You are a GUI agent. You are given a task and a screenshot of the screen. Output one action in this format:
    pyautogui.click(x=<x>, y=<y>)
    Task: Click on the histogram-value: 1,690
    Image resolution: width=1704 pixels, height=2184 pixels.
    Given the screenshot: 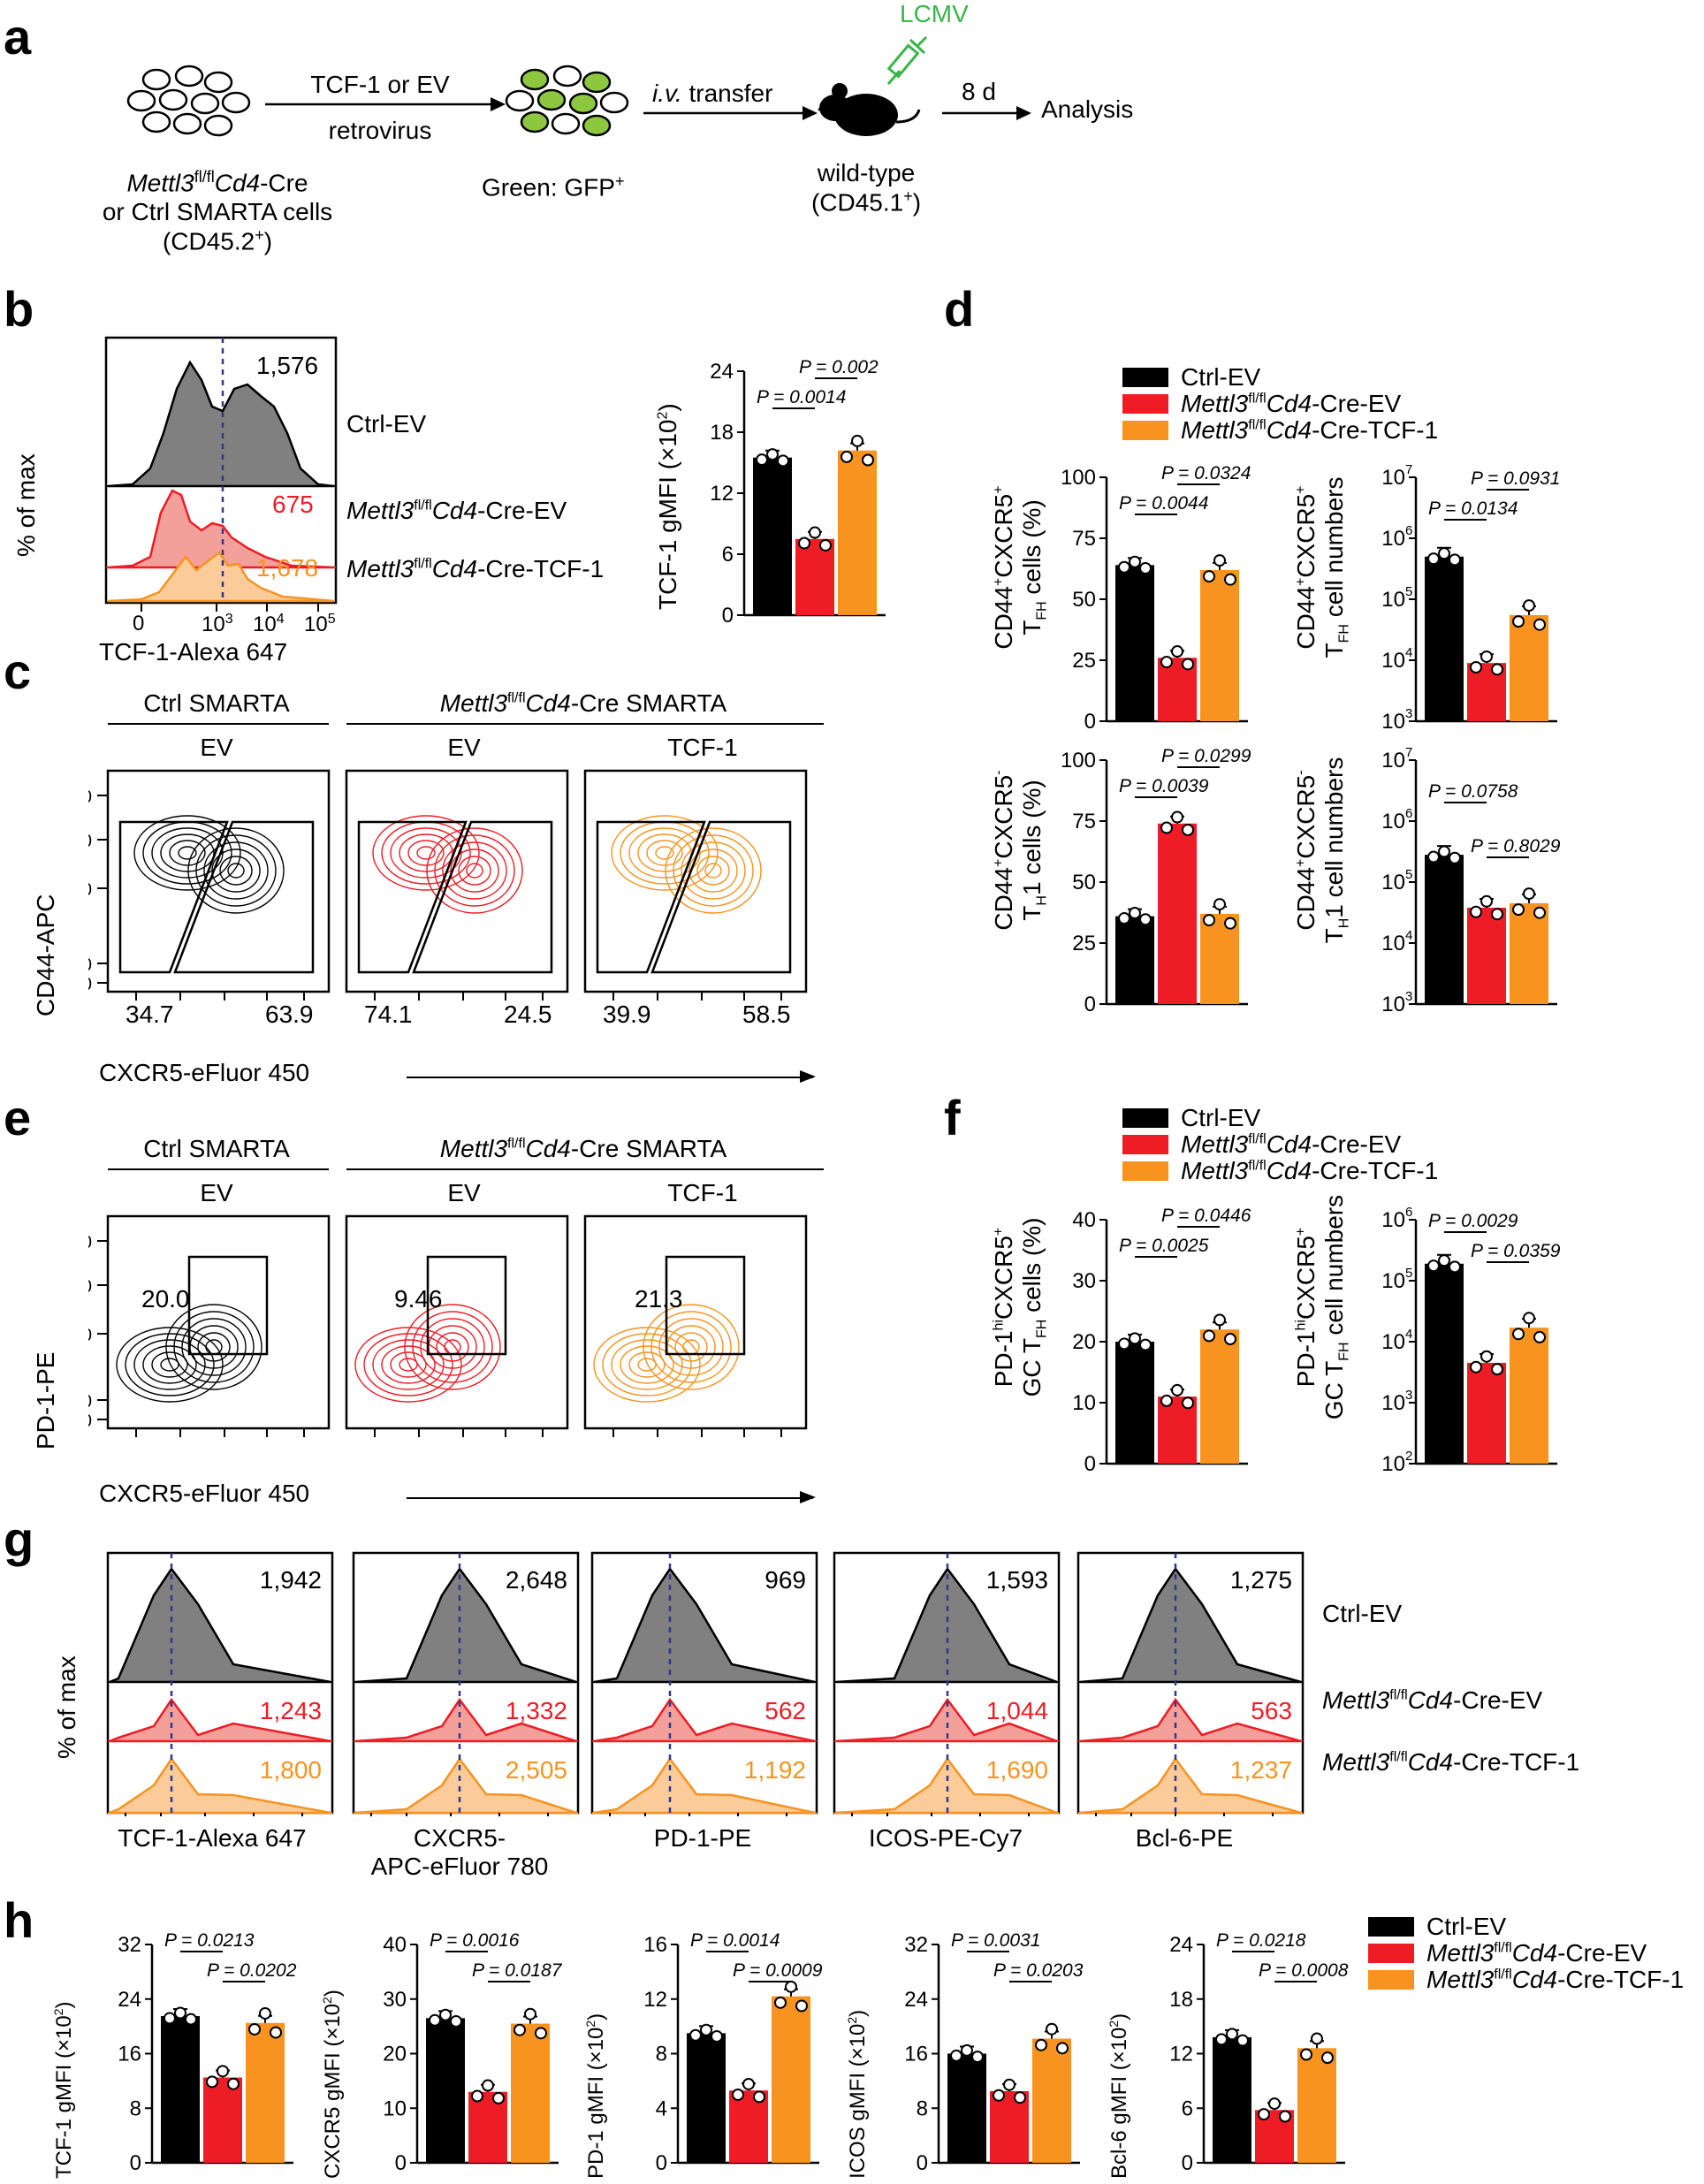 What is the action you would take?
    pyautogui.click(x=1017, y=1770)
    